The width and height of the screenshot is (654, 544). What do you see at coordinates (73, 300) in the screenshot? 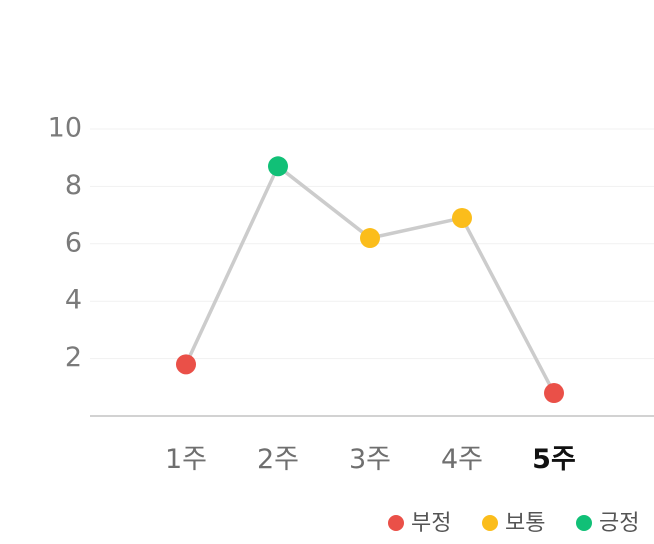
I see `y-tick-label: 4` at bounding box center [73, 300].